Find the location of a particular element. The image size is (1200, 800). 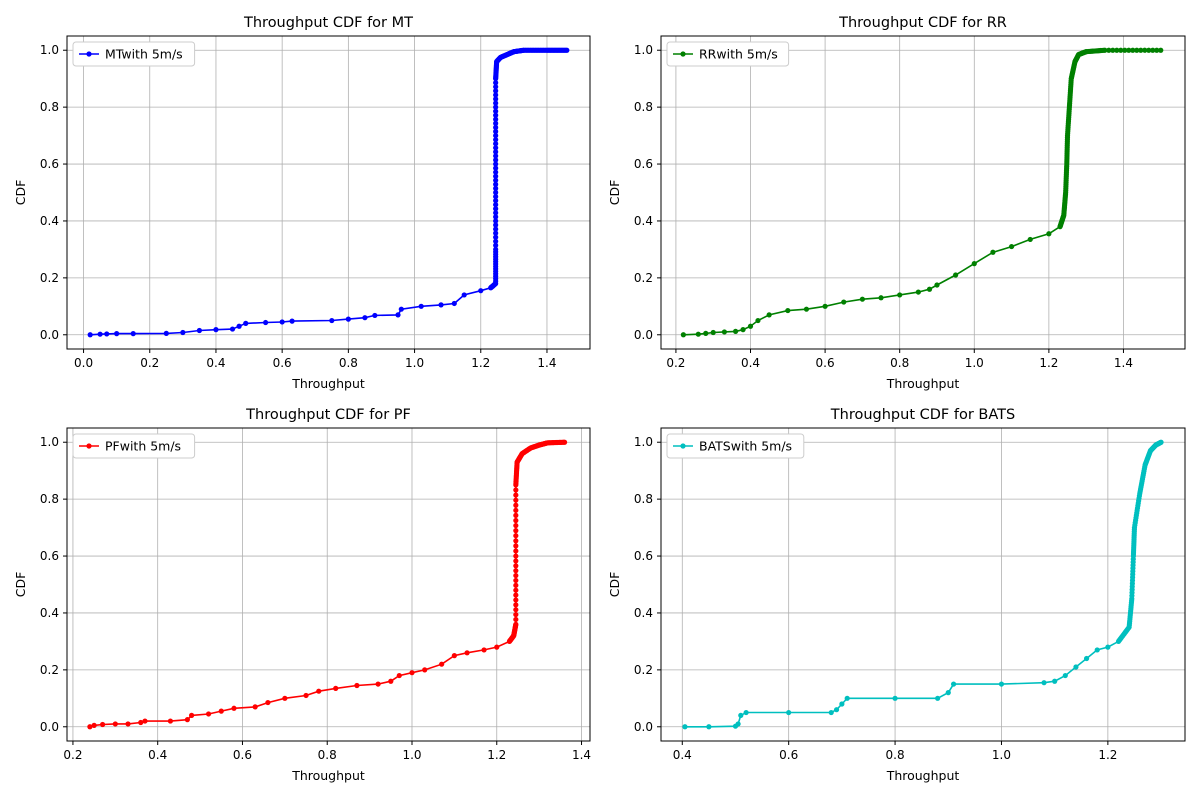

y-tick-label: 0.0 is located at coordinates (643, 727).